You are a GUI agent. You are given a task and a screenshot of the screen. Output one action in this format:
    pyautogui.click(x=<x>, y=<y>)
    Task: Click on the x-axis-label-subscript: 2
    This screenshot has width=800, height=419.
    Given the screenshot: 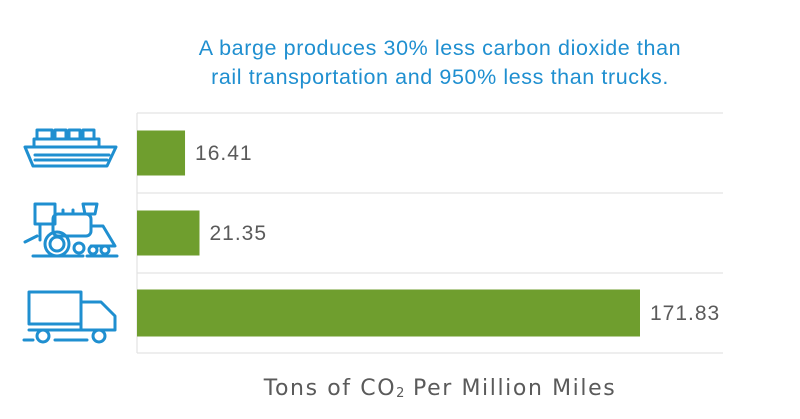 What is the action you would take?
    pyautogui.click(x=400, y=393)
    